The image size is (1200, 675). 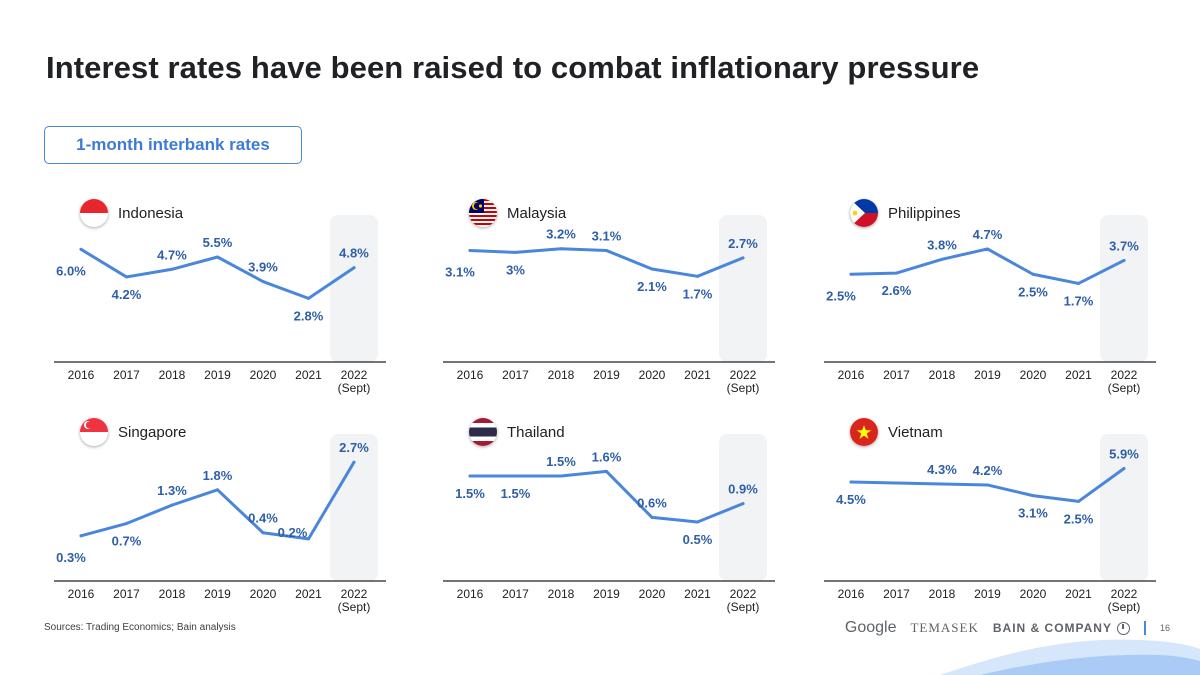 What do you see at coordinates (652, 502) in the screenshot?
I see `data-label: 0.6%` at bounding box center [652, 502].